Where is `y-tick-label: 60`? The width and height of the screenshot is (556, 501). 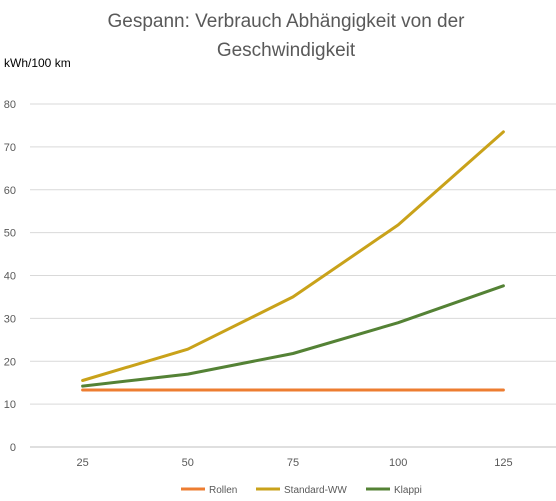 y-tick-label: 60 is located at coordinates (10, 191).